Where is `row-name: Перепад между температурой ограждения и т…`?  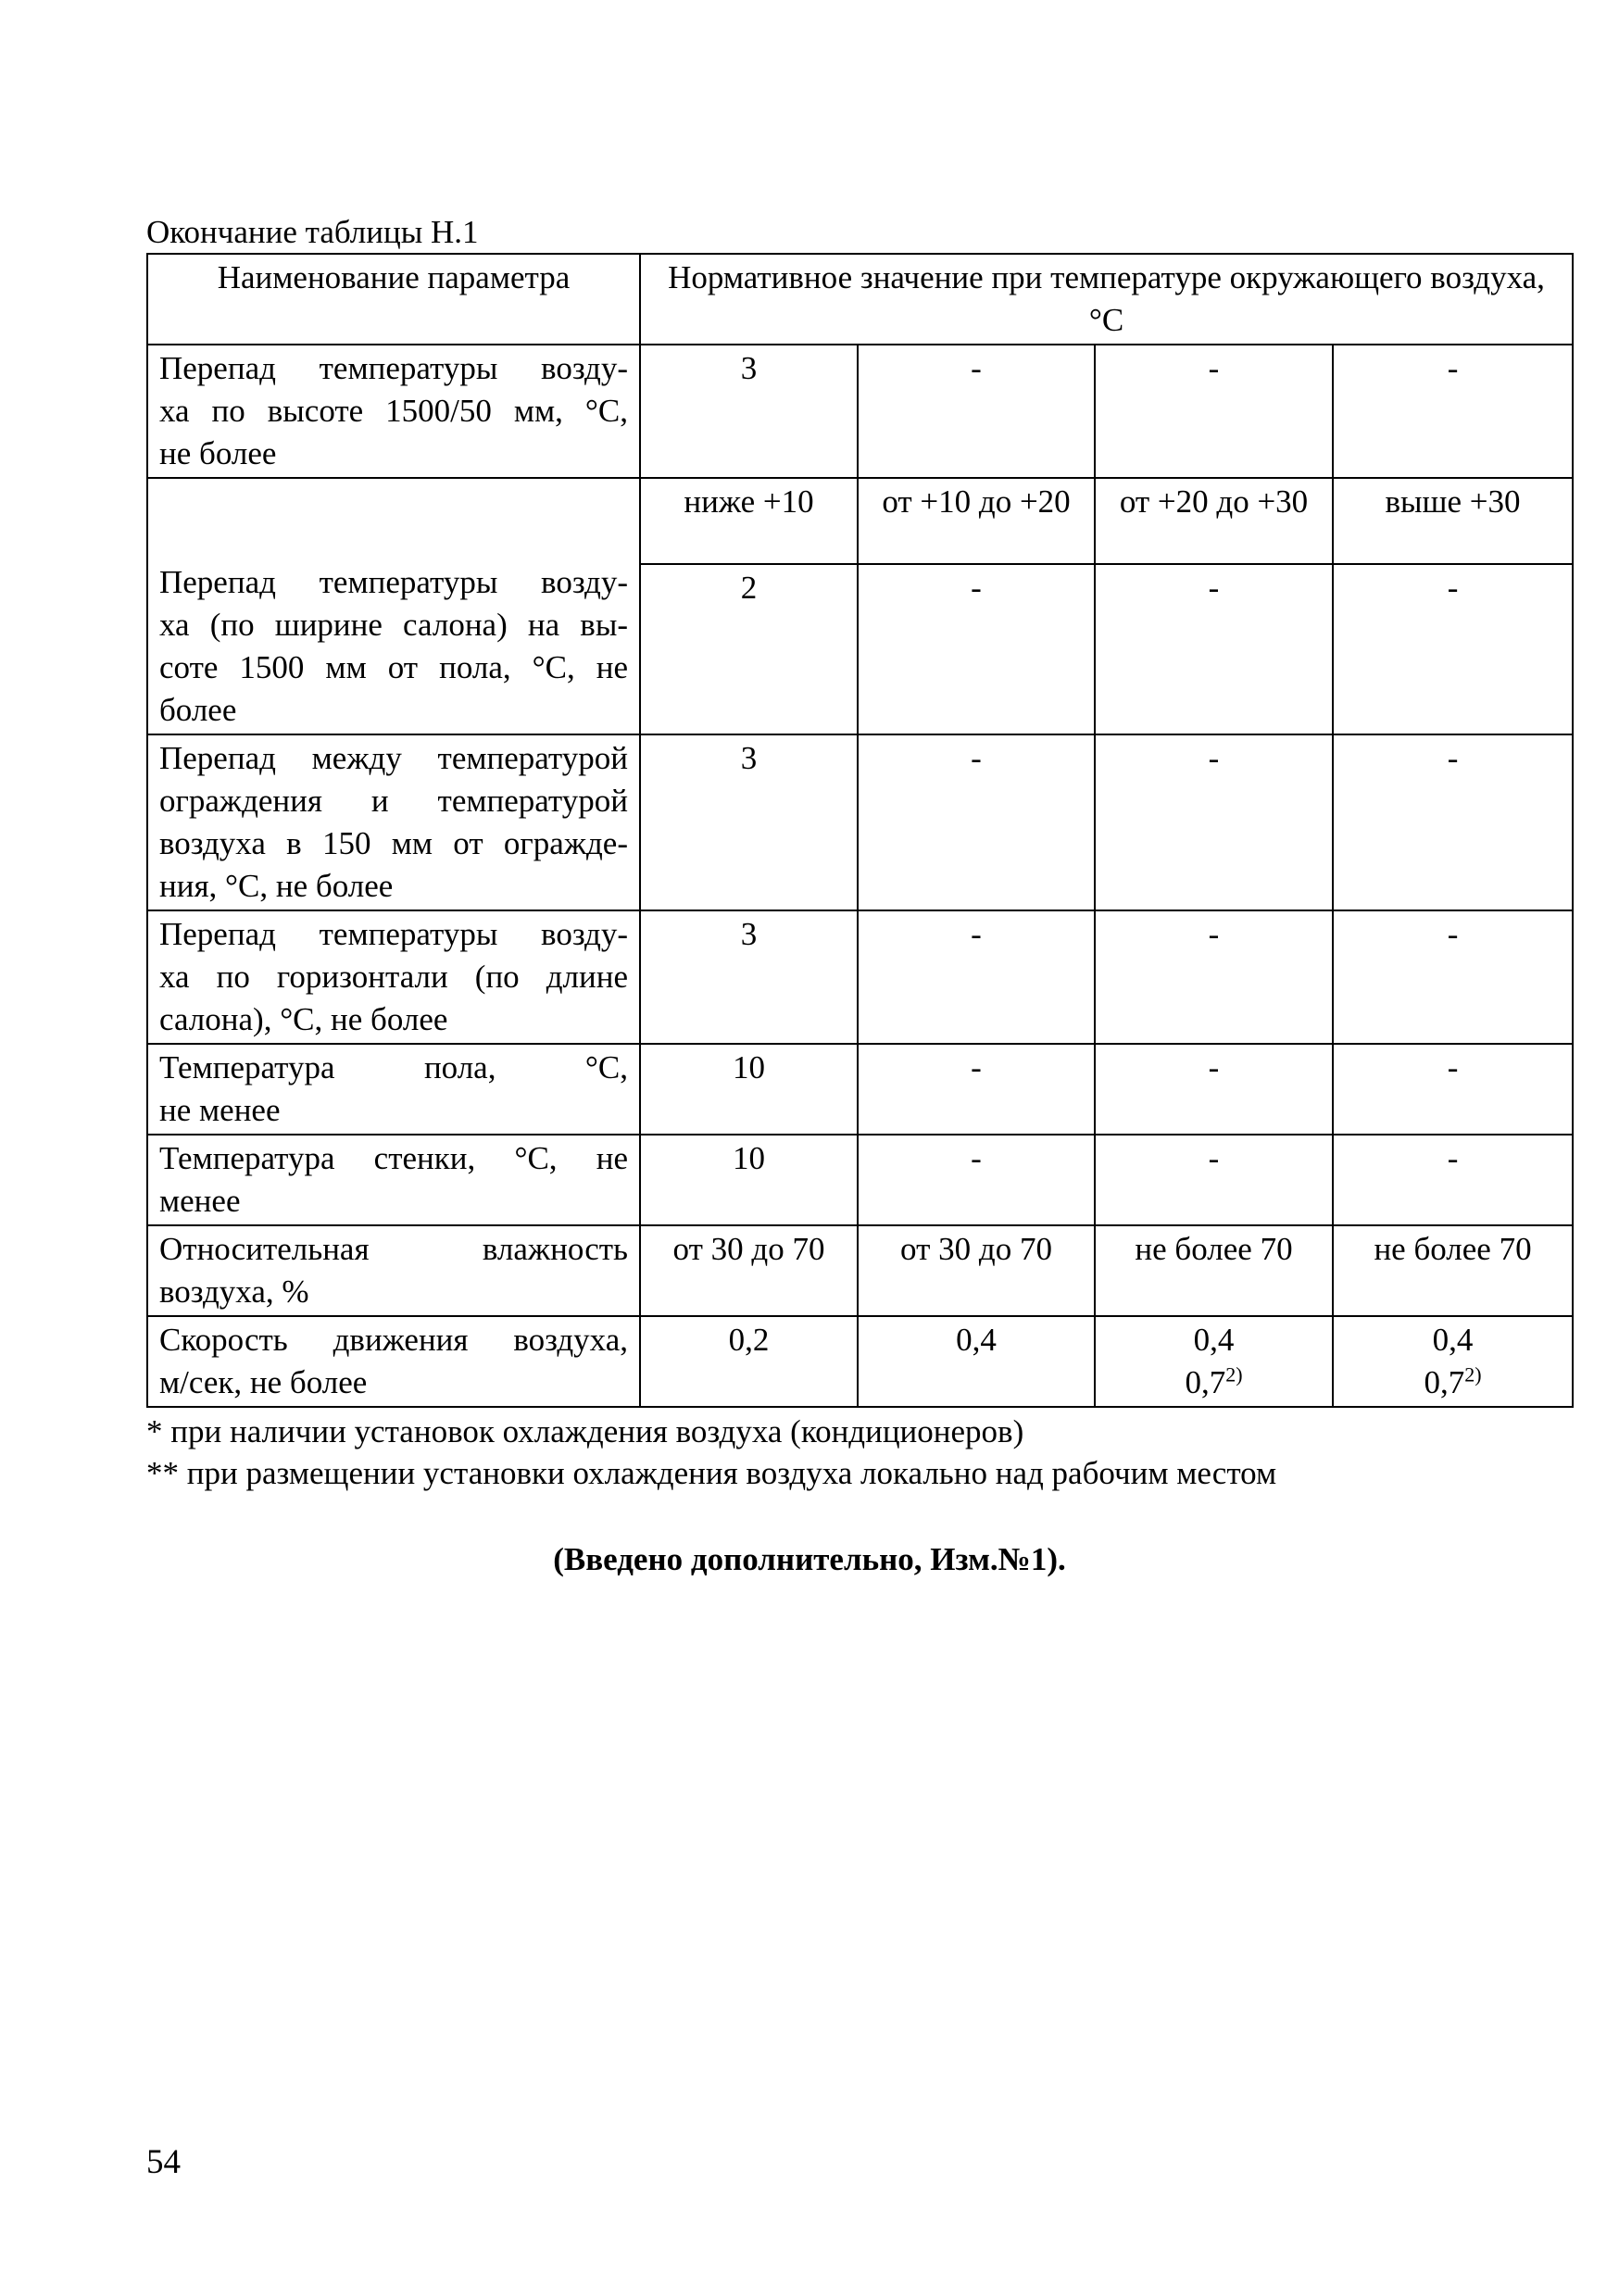
row-name: Перепад между температурой ограждения и т… is located at coordinates (393, 822).